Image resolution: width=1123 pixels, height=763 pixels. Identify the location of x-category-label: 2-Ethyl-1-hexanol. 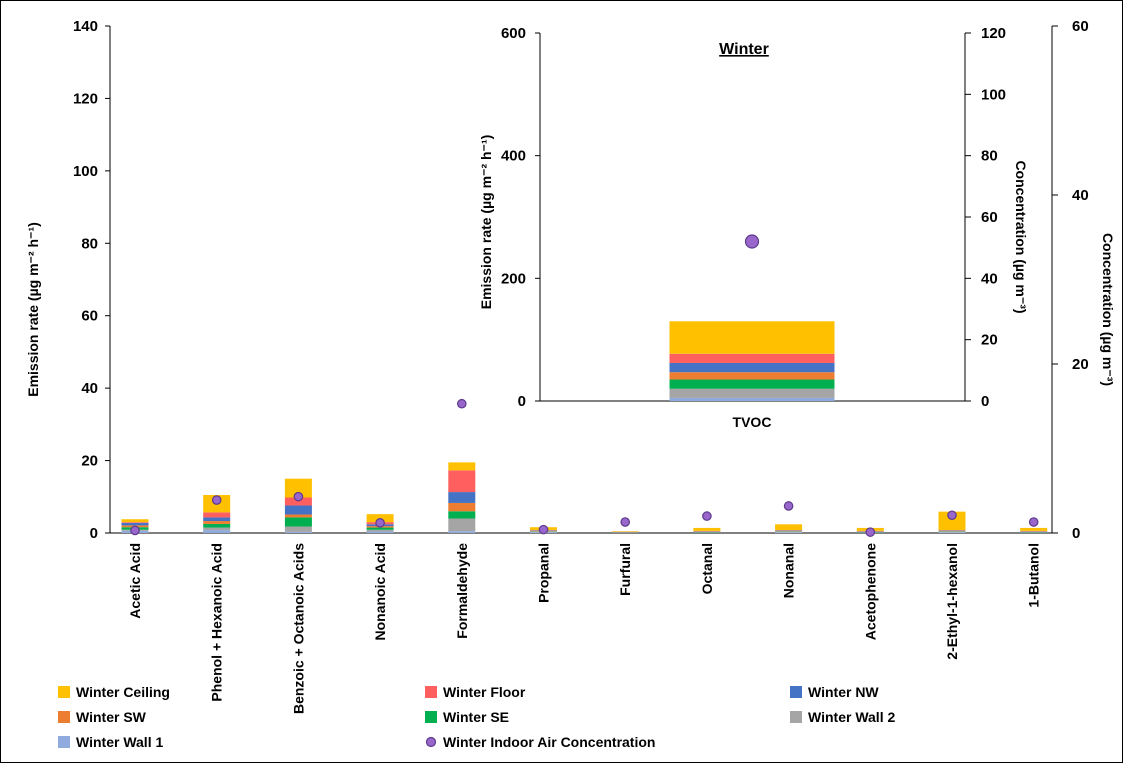
(952, 601).